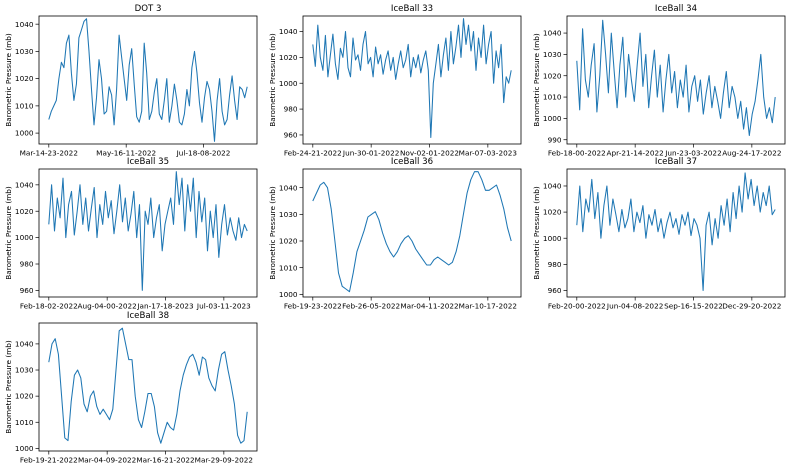 The height and width of the screenshot is (467, 792). I want to click on x-tick-label: Mar-10-17-2022, so click(488, 306).